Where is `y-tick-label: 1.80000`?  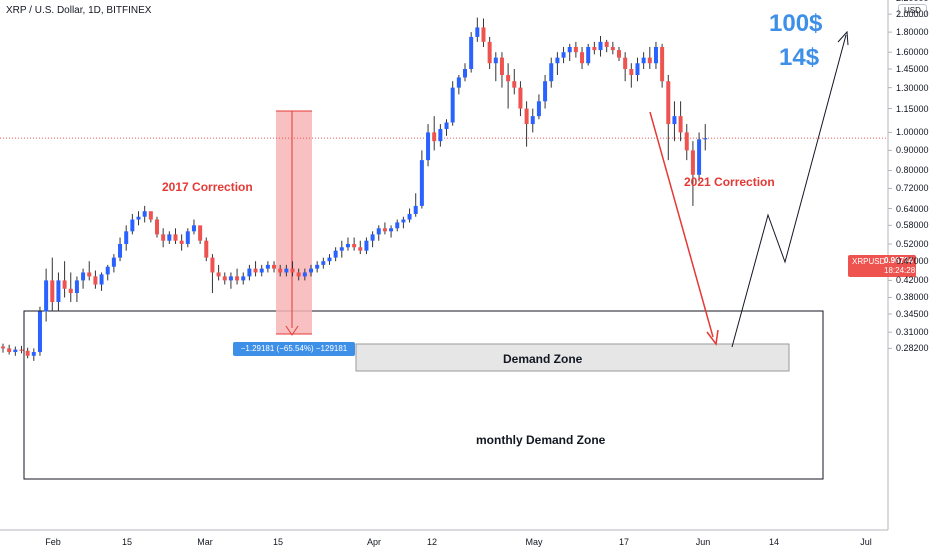
y-tick-label: 1.80000 is located at coordinates (912, 32).